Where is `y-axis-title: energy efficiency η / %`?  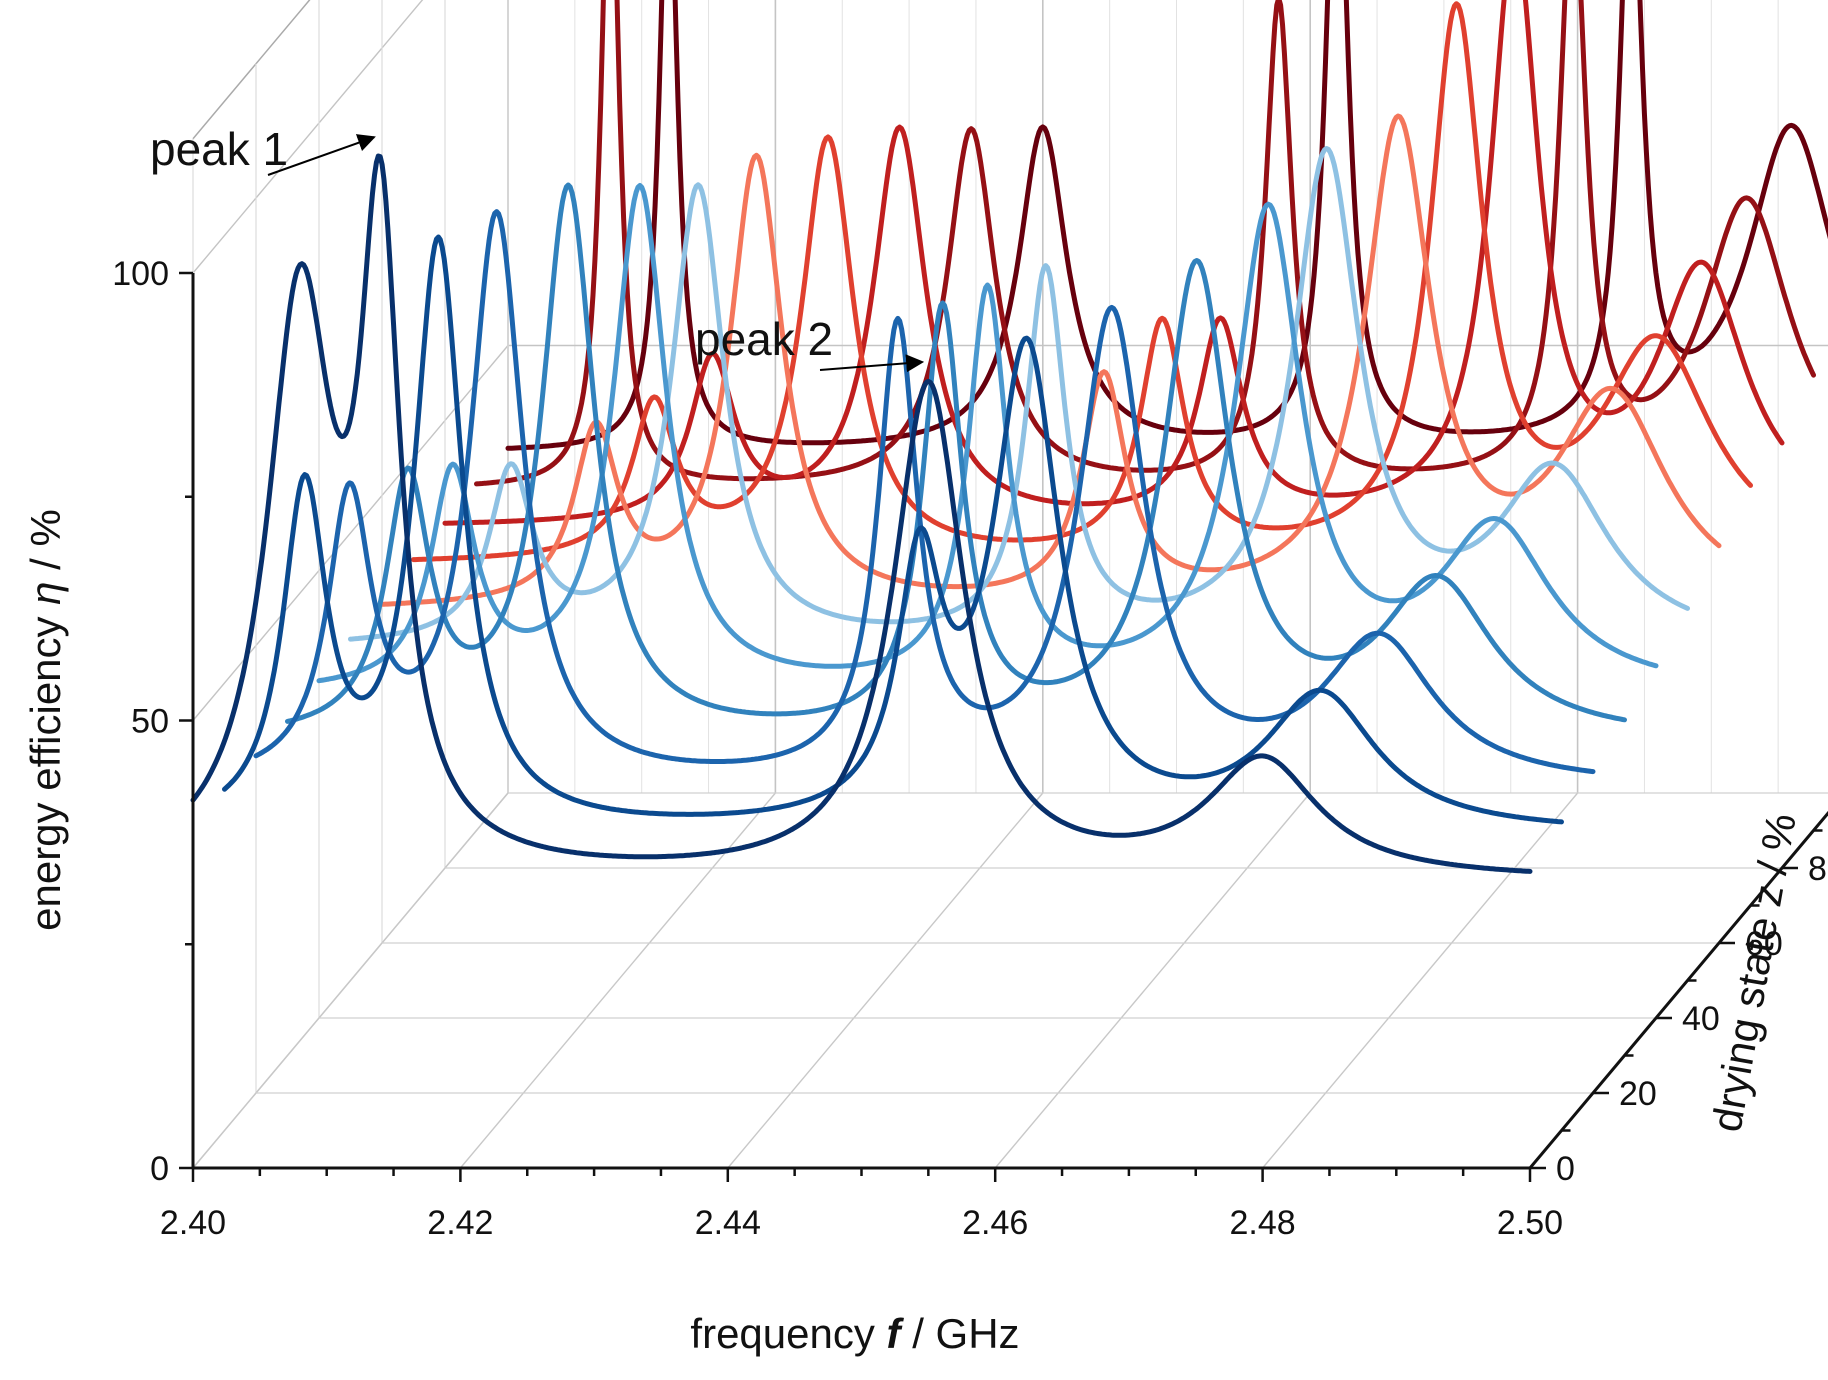
y-axis-title: energy efficiency η / % is located at coordinates (45, 720).